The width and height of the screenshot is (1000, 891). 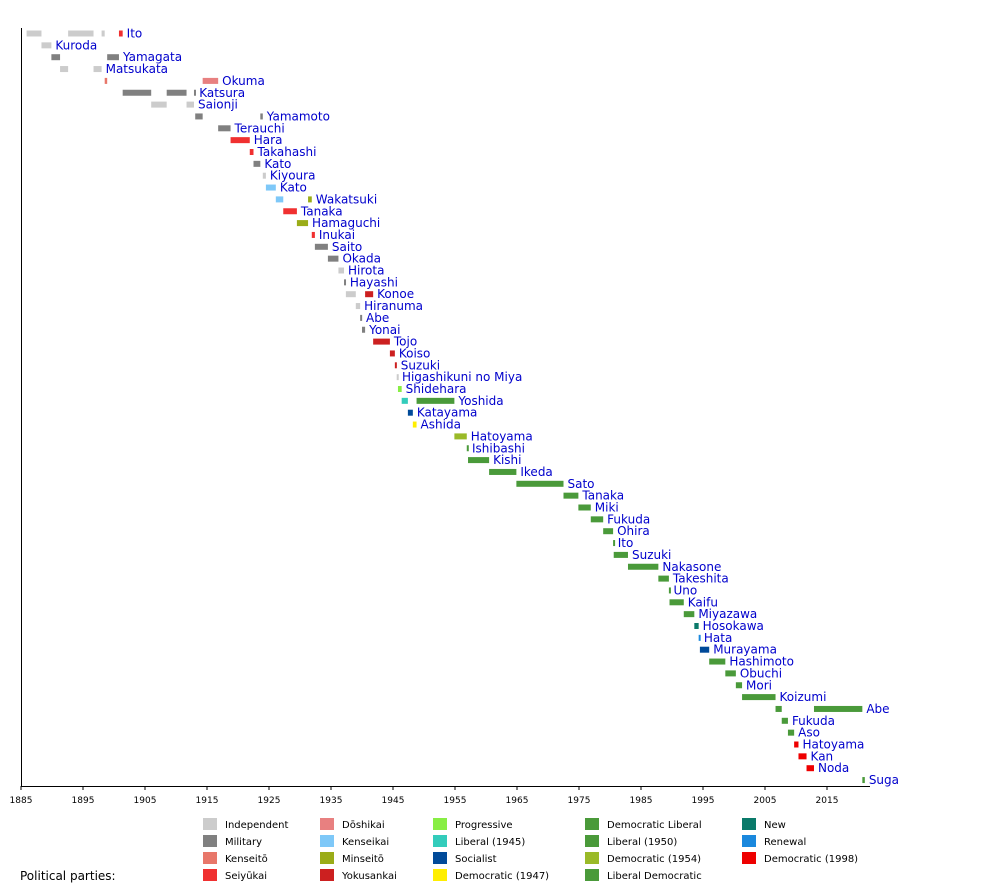 What do you see at coordinates (654, 825) in the screenshot?
I see `legend-label: Democratic Liberal` at bounding box center [654, 825].